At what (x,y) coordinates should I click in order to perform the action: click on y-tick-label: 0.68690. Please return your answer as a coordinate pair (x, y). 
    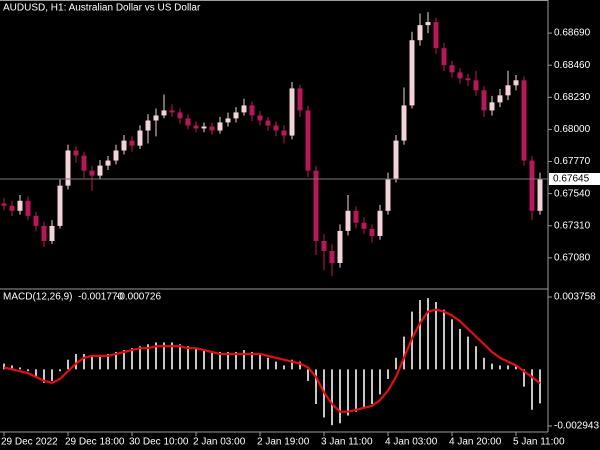
    Looking at the image, I should click on (572, 33).